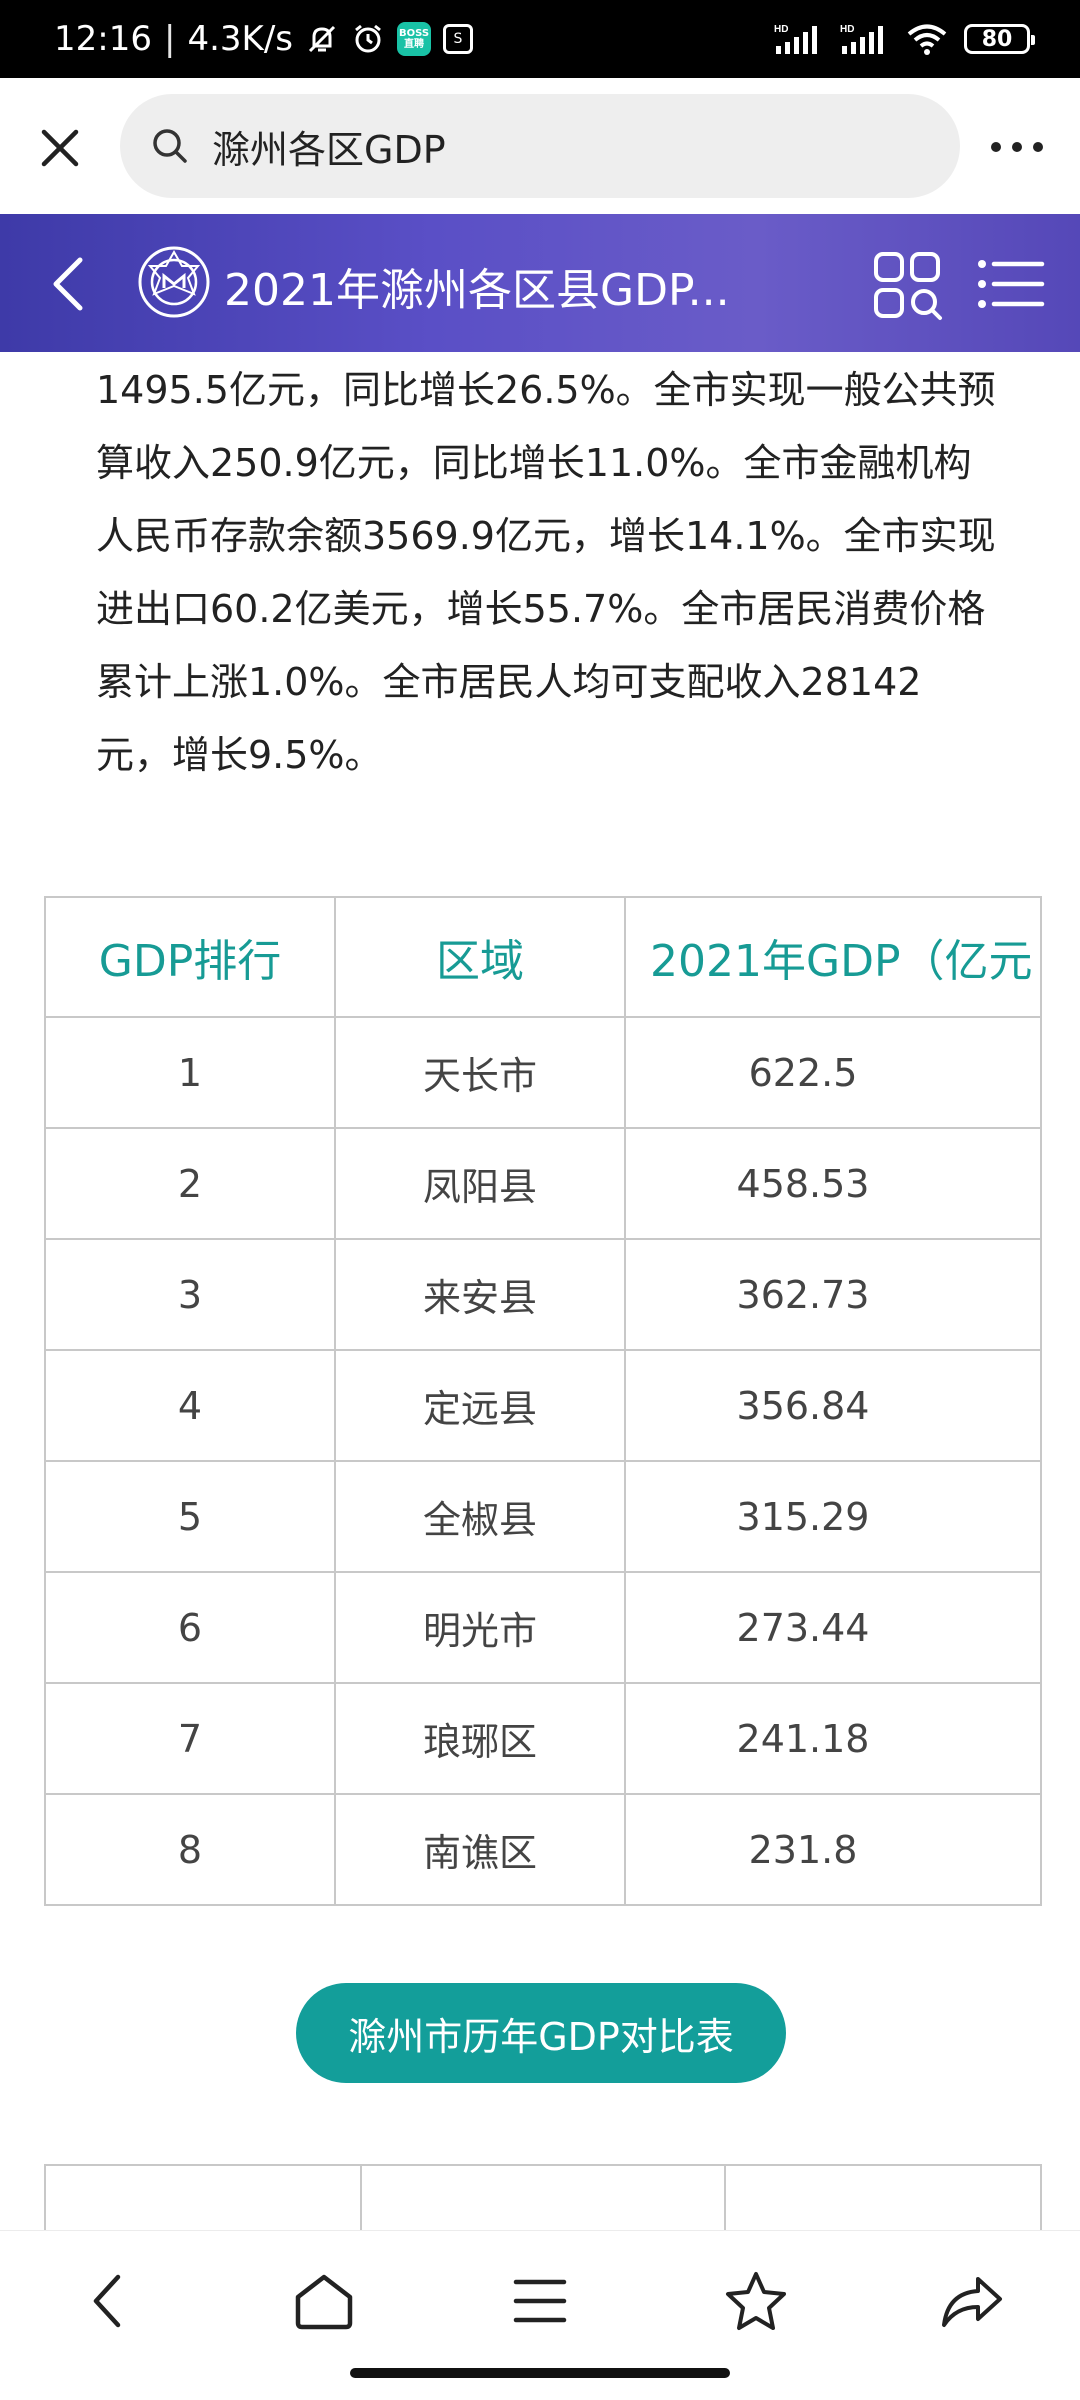 The height and width of the screenshot is (2400, 1080). What do you see at coordinates (799, 39) in the screenshot?
I see `signal-1-icon: HD` at bounding box center [799, 39].